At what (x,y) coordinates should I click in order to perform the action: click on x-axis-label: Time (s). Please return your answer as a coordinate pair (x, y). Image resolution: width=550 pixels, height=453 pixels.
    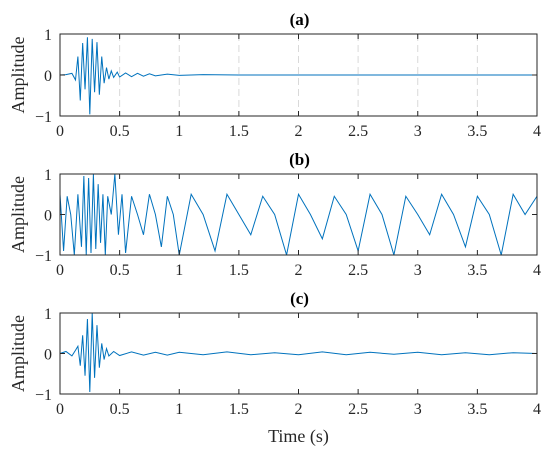
    Looking at the image, I should click on (298, 436).